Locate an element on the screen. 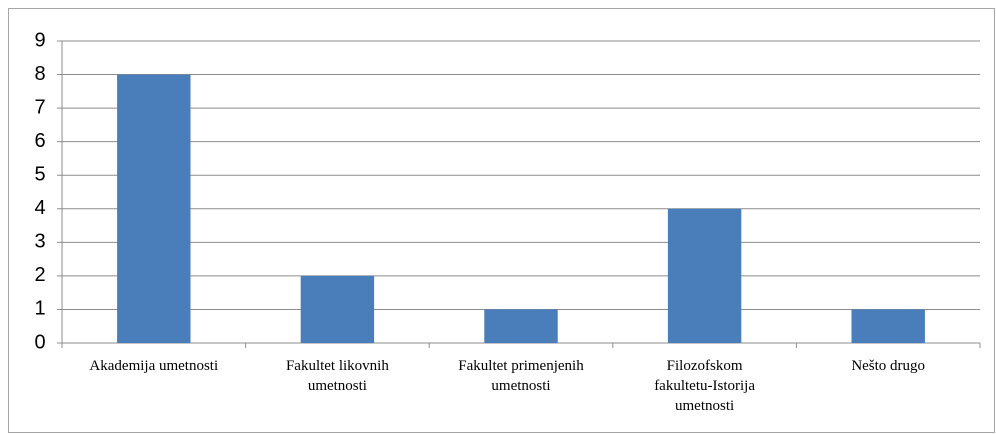 The height and width of the screenshot is (434, 996). y-tick-label: 9 is located at coordinates (39, 40).